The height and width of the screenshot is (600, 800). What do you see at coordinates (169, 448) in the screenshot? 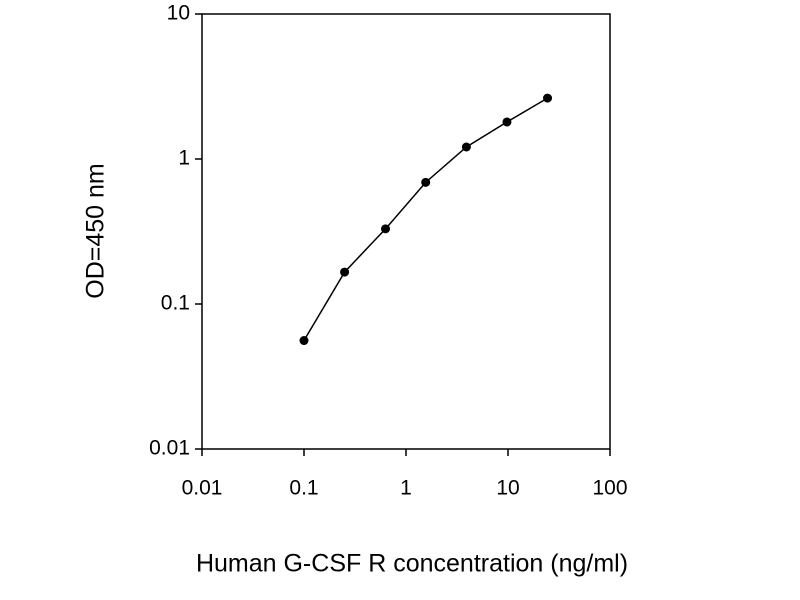
I see `y-tick-label: 0.01` at bounding box center [169, 448].